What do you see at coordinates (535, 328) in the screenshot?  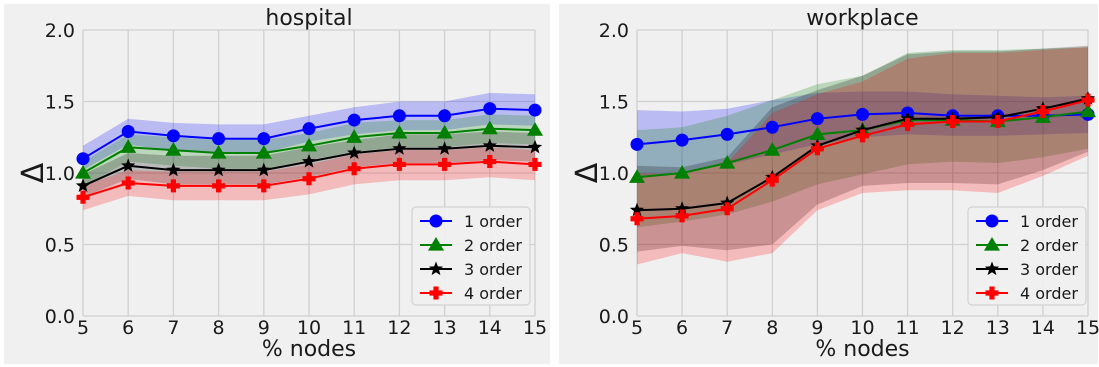 I see `x-tick-label: 15` at bounding box center [535, 328].